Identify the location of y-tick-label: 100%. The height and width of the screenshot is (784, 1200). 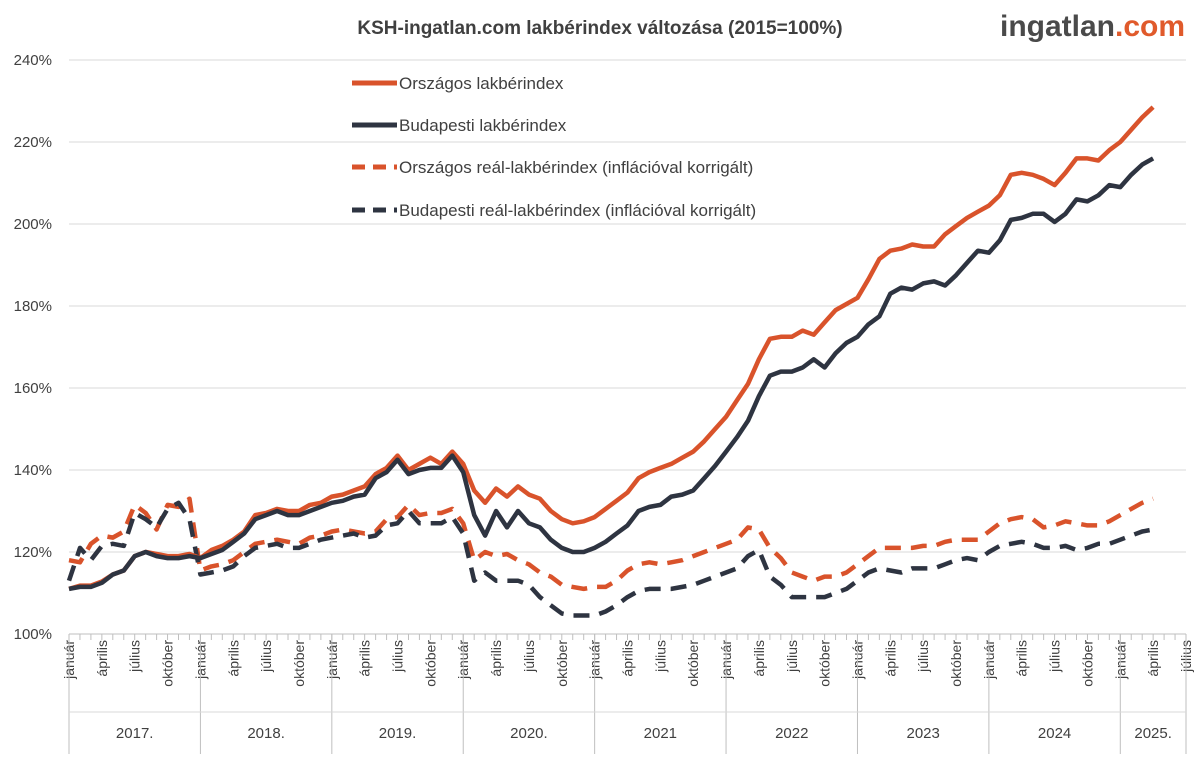
(33, 634).